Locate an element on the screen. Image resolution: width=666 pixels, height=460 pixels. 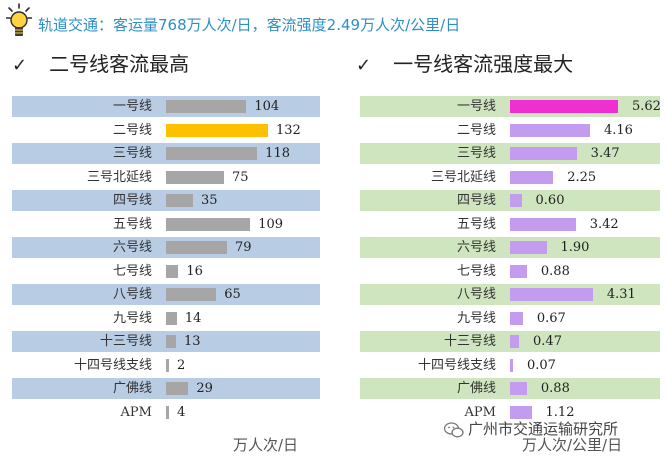
right-chart-unit: 万人次/公里/日 is located at coordinates (572, 445).